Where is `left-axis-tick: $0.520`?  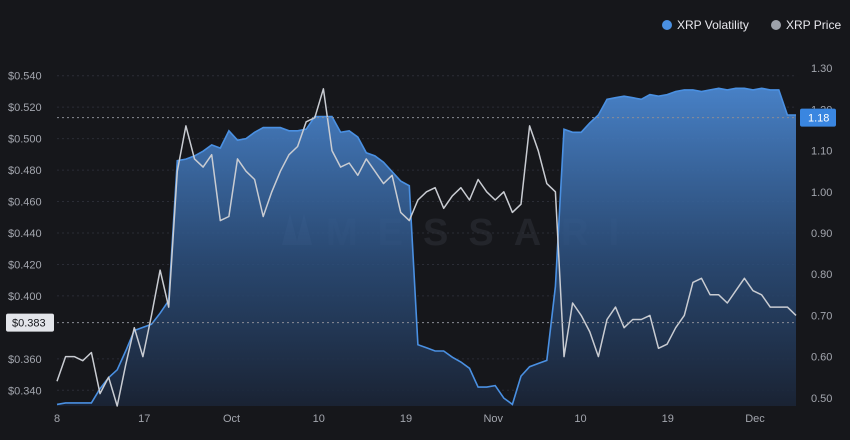 left-axis-tick: $0.520 is located at coordinates (25, 108).